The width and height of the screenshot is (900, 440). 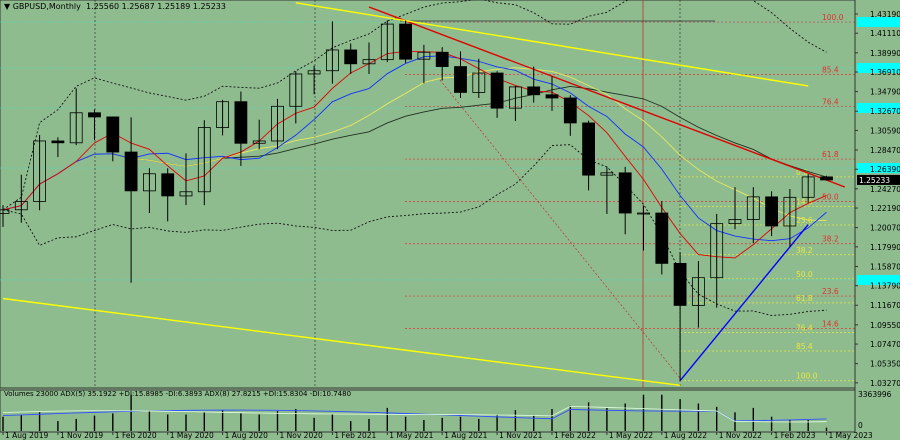 I want to click on close-value: 1.25233, so click(x=209, y=6).